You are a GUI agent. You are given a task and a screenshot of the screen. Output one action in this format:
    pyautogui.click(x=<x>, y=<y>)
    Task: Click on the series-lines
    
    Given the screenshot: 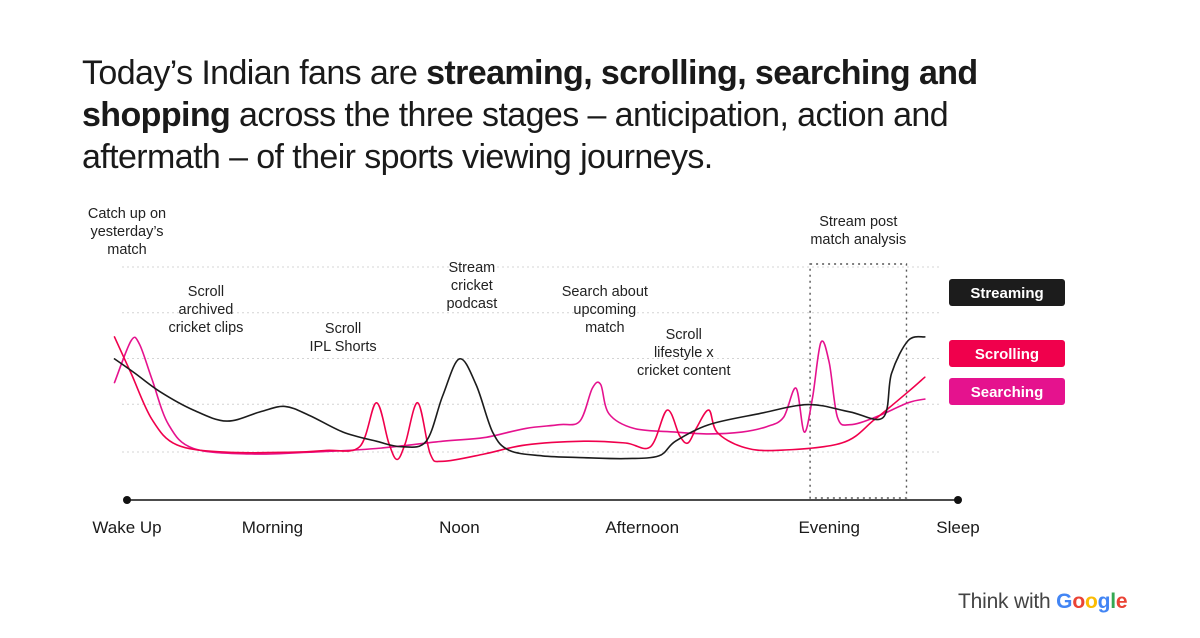 What is the action you would take?
    pyautogui.click(x=519, y=399)
    